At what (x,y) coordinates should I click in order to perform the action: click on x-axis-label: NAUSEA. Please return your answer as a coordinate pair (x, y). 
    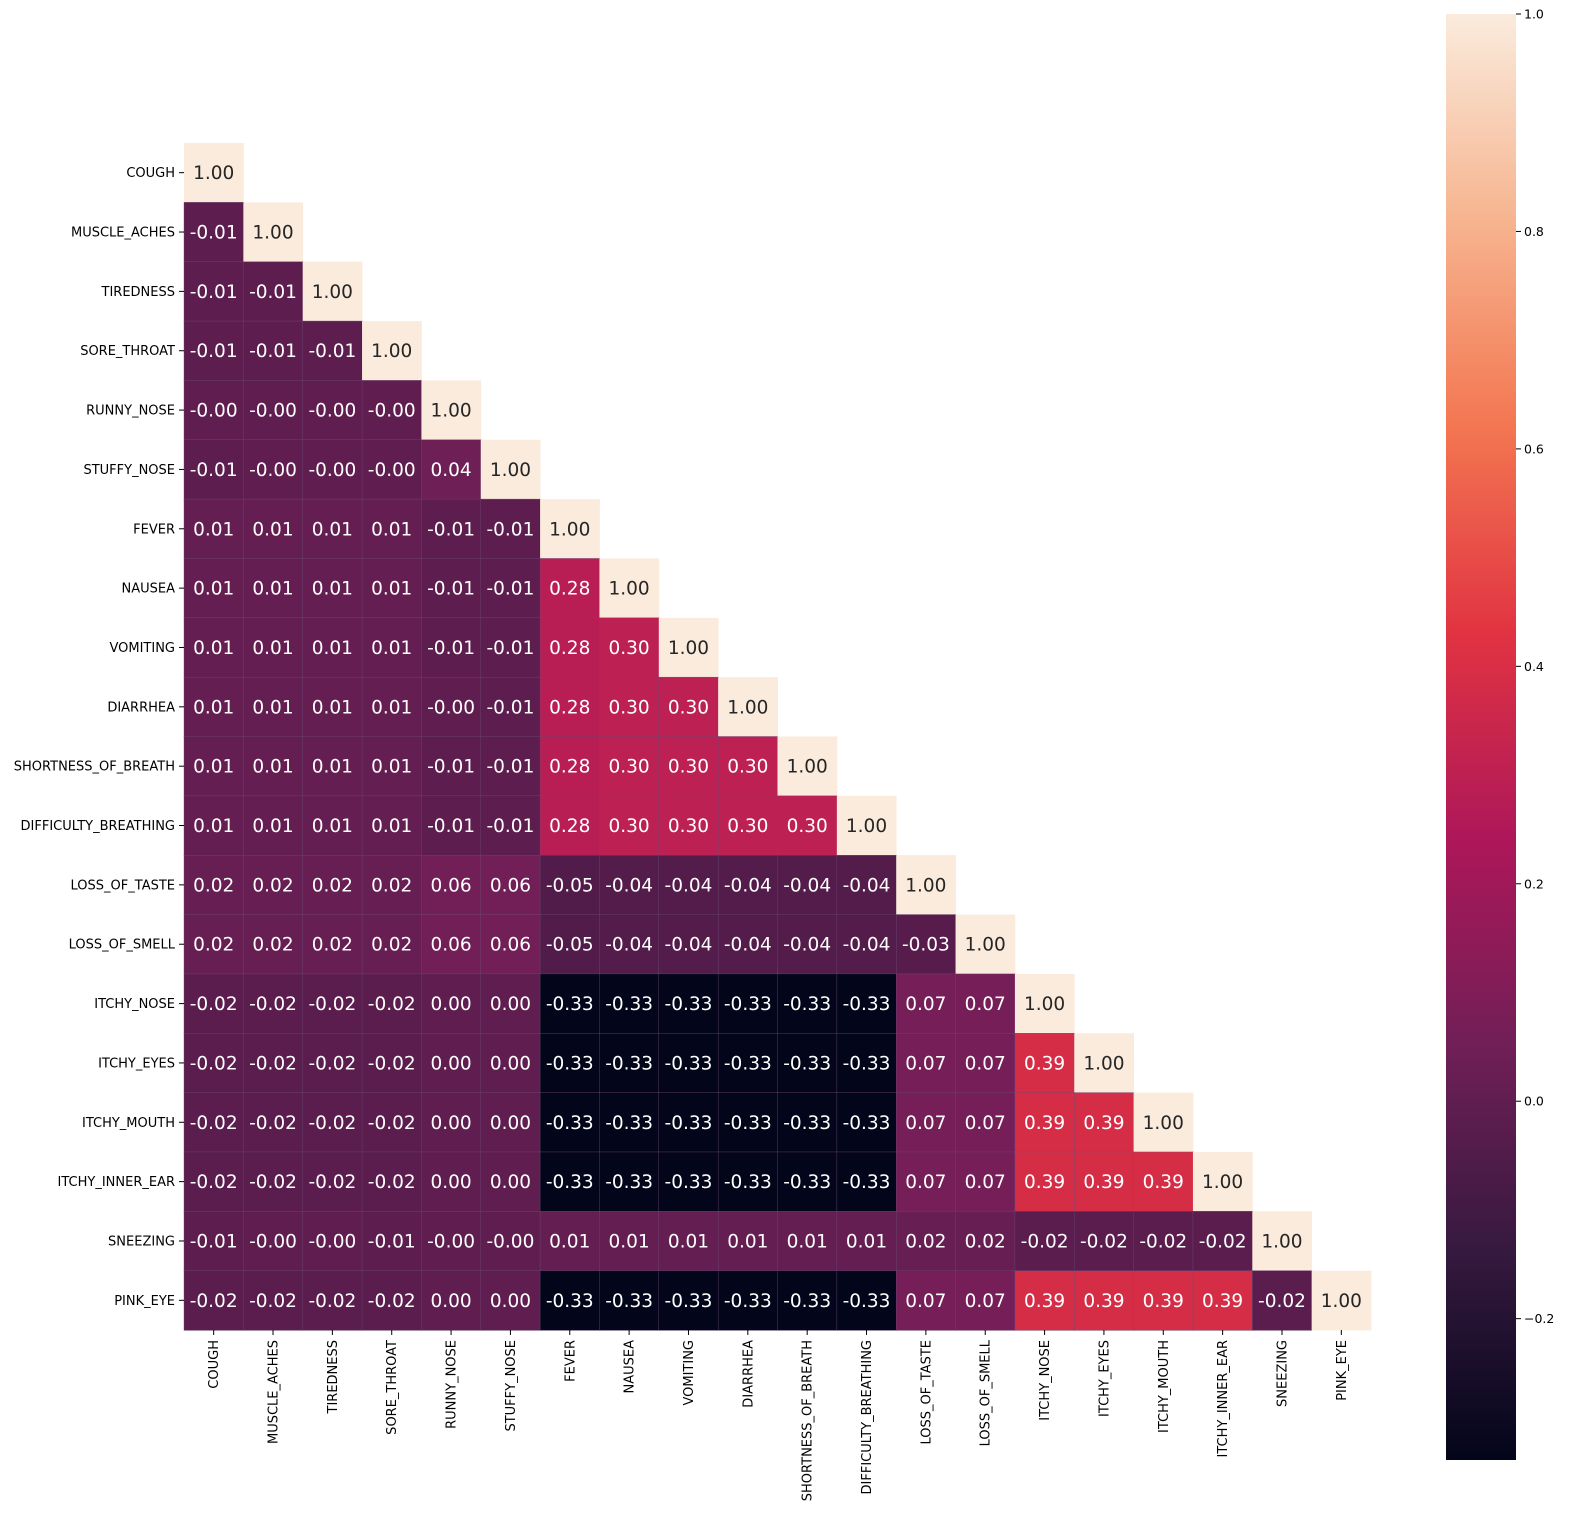
    Looking at the image, I should click on (630, 1367).